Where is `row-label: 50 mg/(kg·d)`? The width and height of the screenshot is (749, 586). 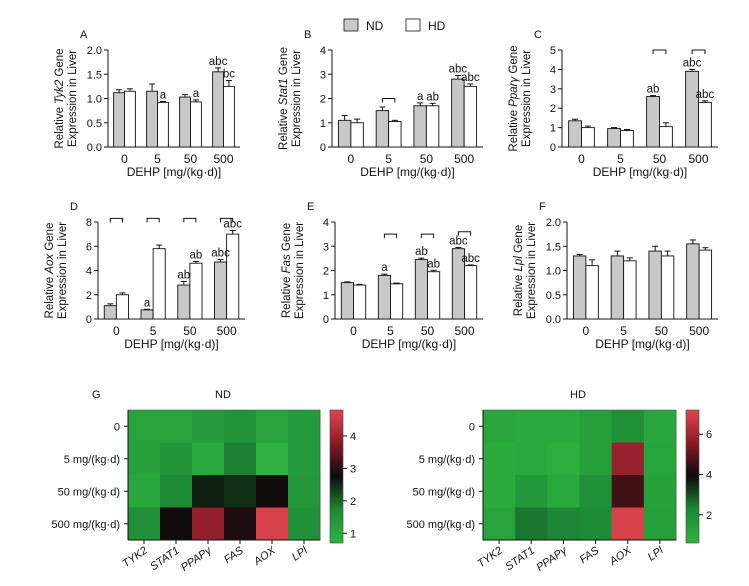
row-label: 50 mg/(kg·d) is located at coordinates (444, 492).